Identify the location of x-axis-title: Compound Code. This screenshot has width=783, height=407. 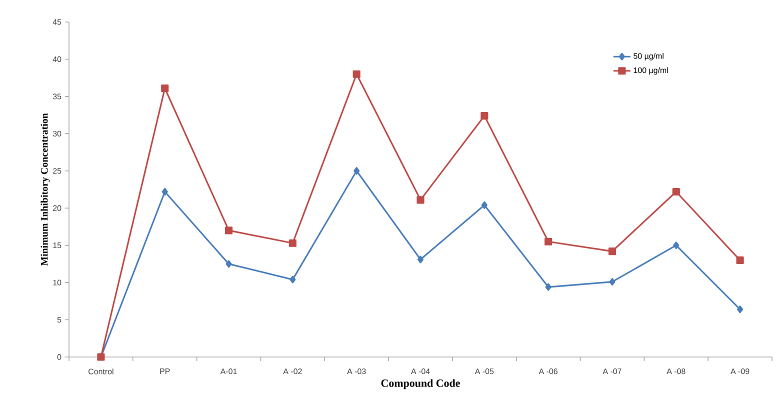
(420, 384).